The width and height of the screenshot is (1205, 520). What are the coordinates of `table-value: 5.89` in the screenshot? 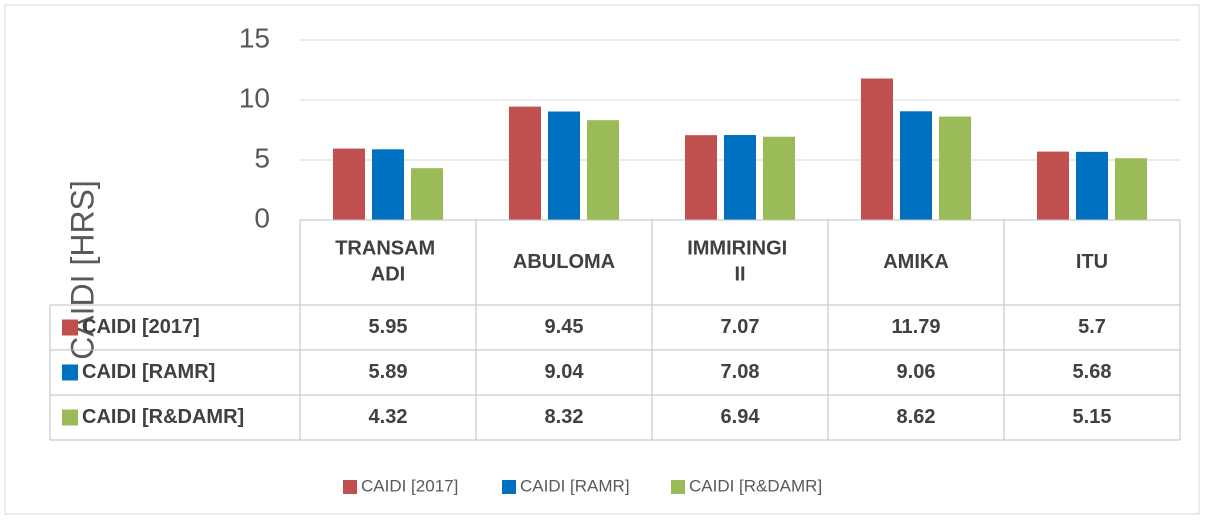 It's located at (388, 372).